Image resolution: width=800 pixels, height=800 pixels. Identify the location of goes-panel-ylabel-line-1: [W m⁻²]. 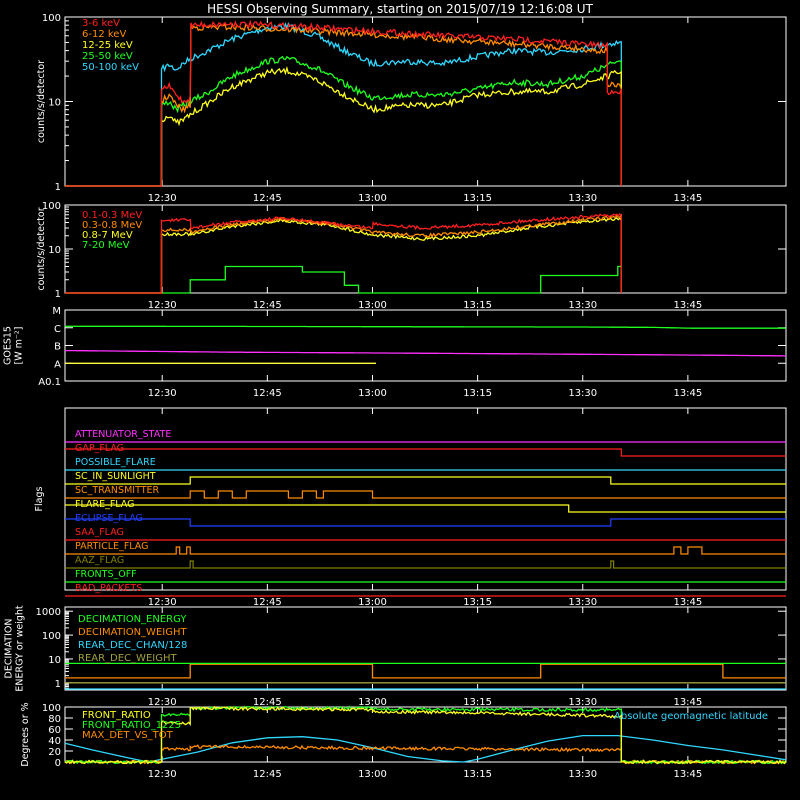
(19, 346).